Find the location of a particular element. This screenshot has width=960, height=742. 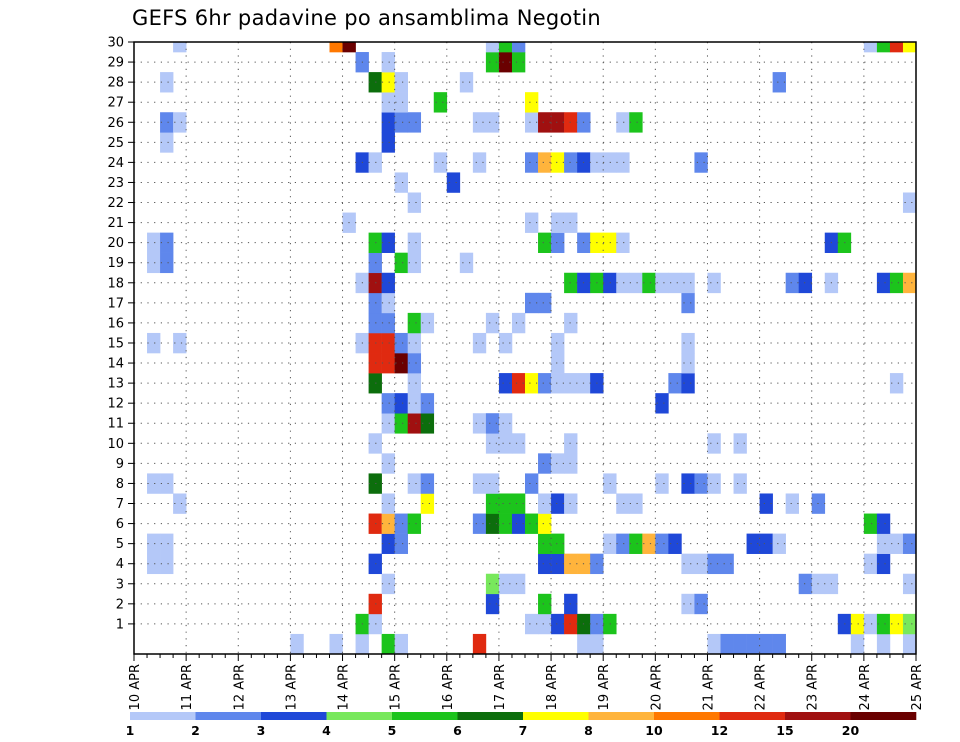

legend-level-label: 7 is located at coordinates (523, 730).